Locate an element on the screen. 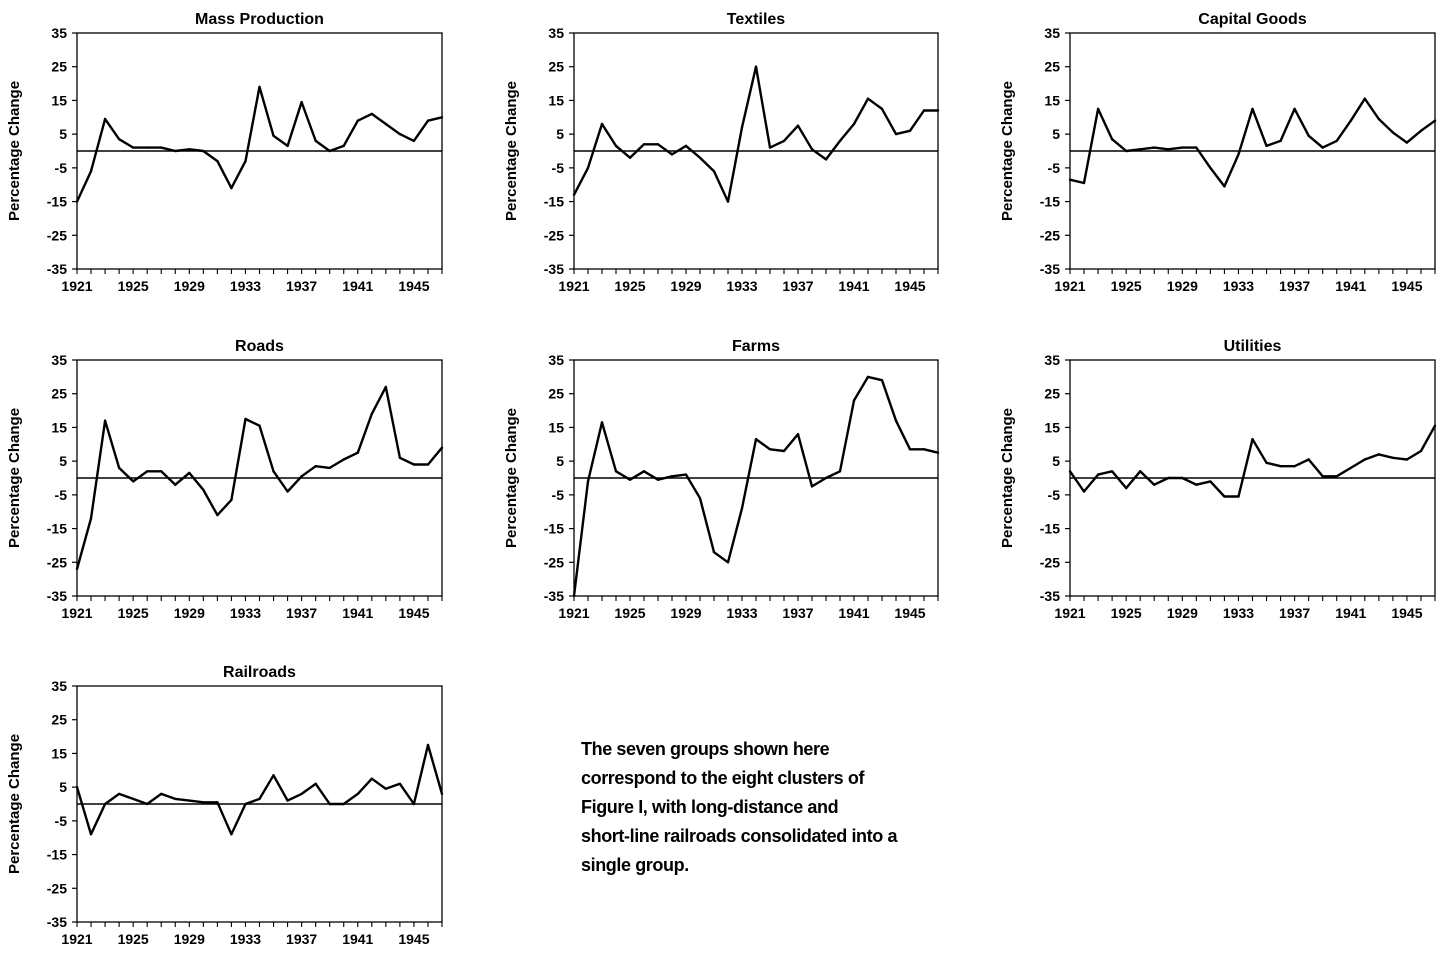 The image size is (1446, 957). note-line: Figure I, with long-distance and is located at coordinates (710, 807).